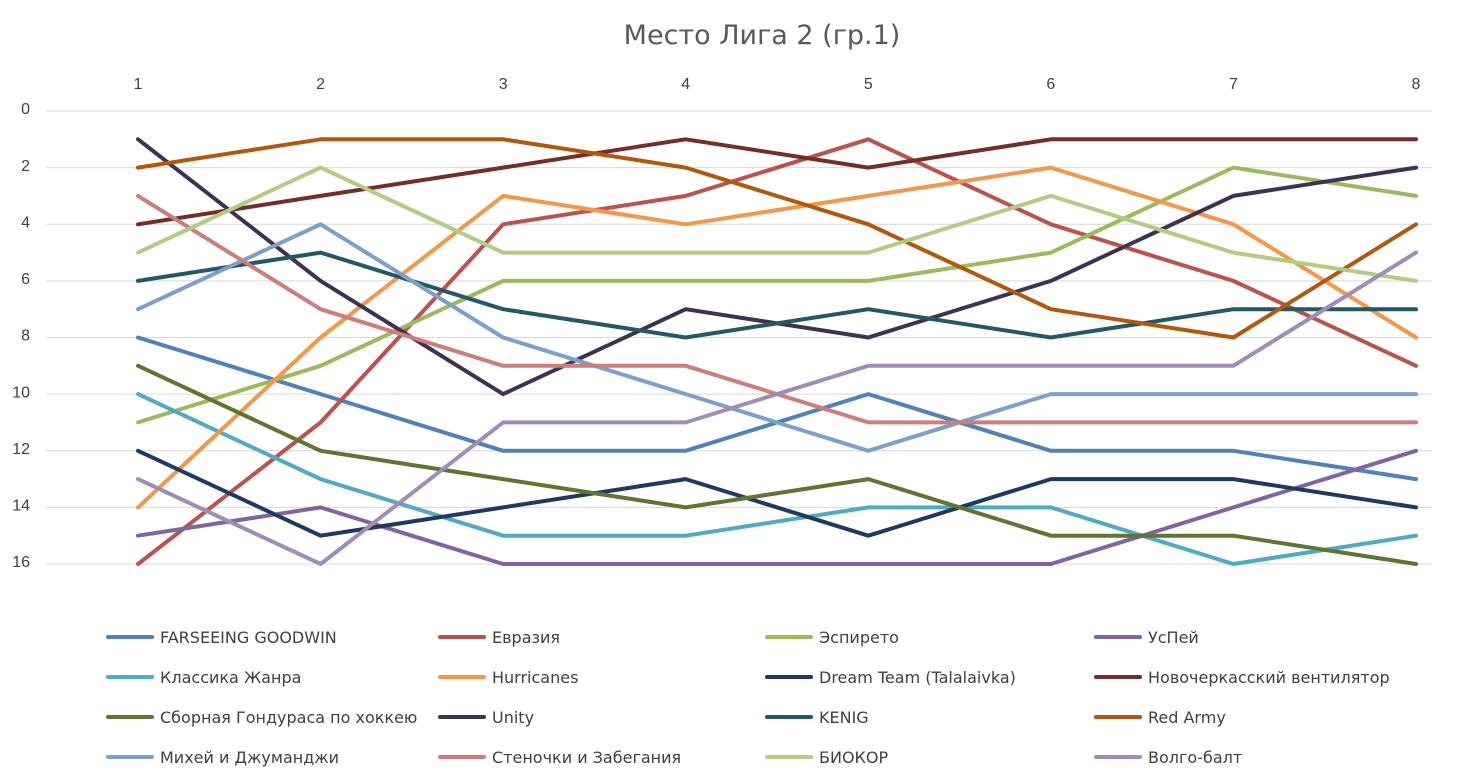 Image resolution: width=1460 pixels, height=782 pixels. Describe the element at coordinates (21, 506) in the screenshot. I see `y-tick-label: 14` at that location.